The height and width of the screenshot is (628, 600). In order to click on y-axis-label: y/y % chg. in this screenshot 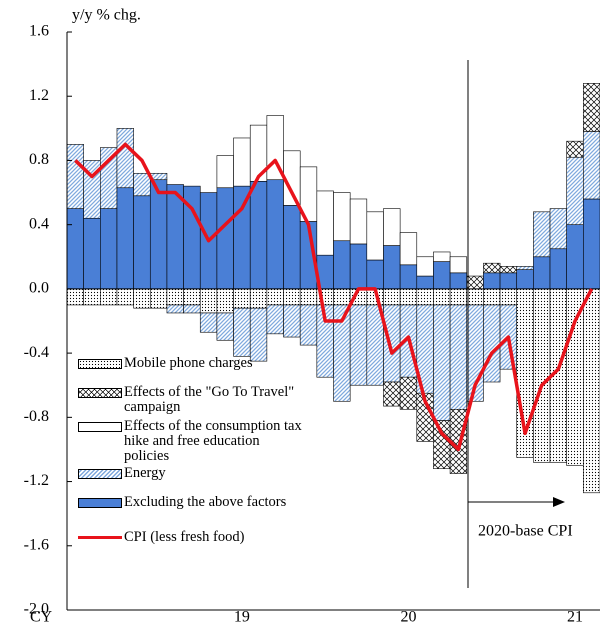, I will do `click(106, 15)`.